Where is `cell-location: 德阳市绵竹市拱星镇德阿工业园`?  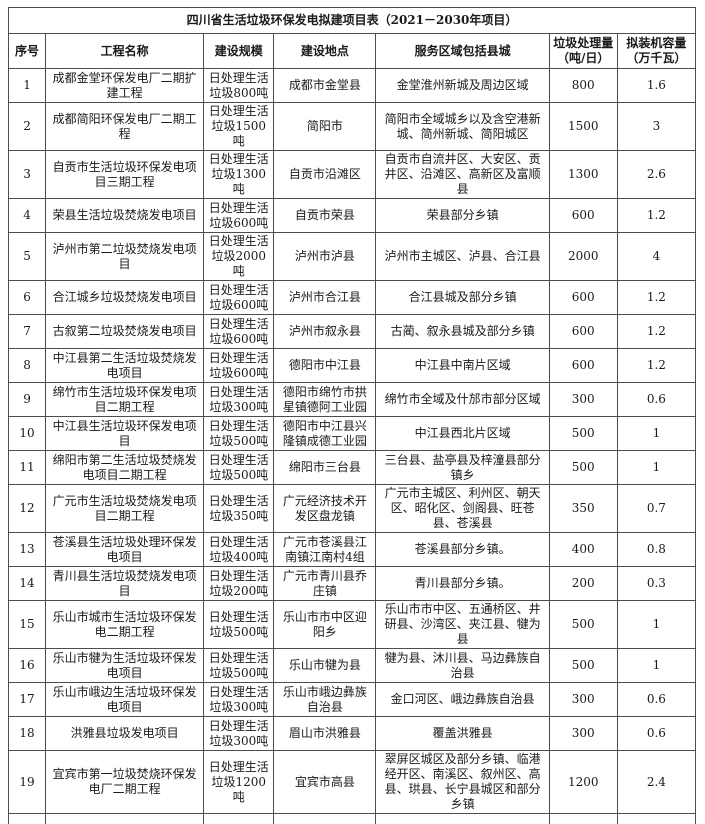 cell-location: 德阳市绵竹市拱星镇德阿工业园 is located at coordinates (325, 400).